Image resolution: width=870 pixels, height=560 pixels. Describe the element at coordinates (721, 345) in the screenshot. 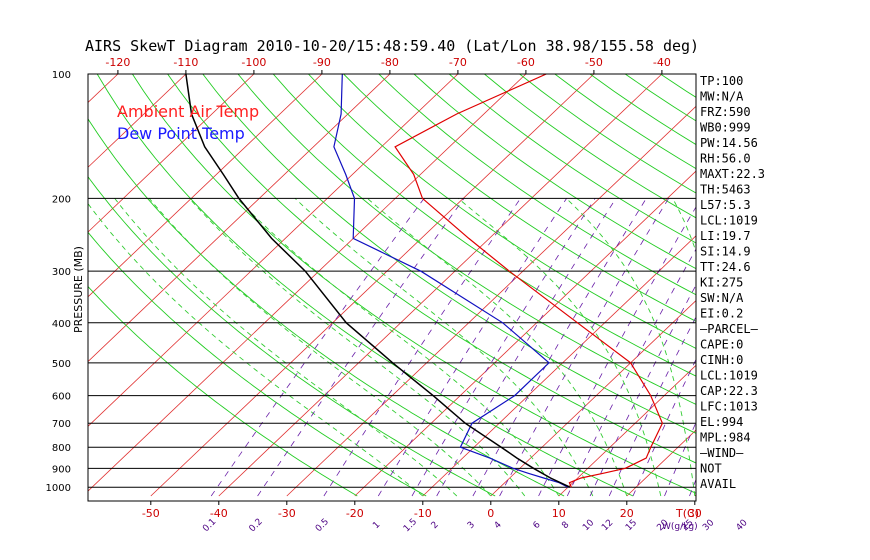

I see `stat-item: CAPE:0` at that location.